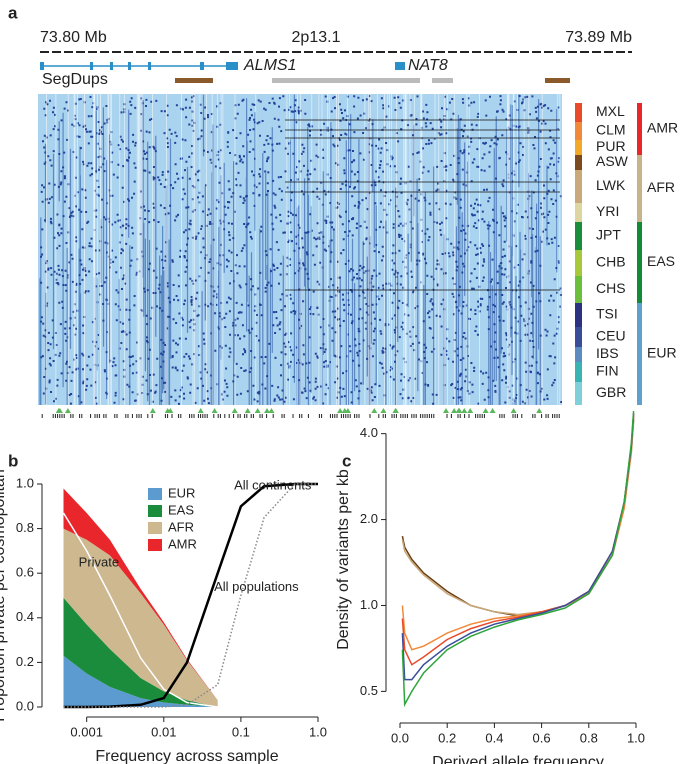 This screenshot has width=694, height=764. Describe the element at coordinates (222, 66) in the screenshot. I see `gene-track` at that location.